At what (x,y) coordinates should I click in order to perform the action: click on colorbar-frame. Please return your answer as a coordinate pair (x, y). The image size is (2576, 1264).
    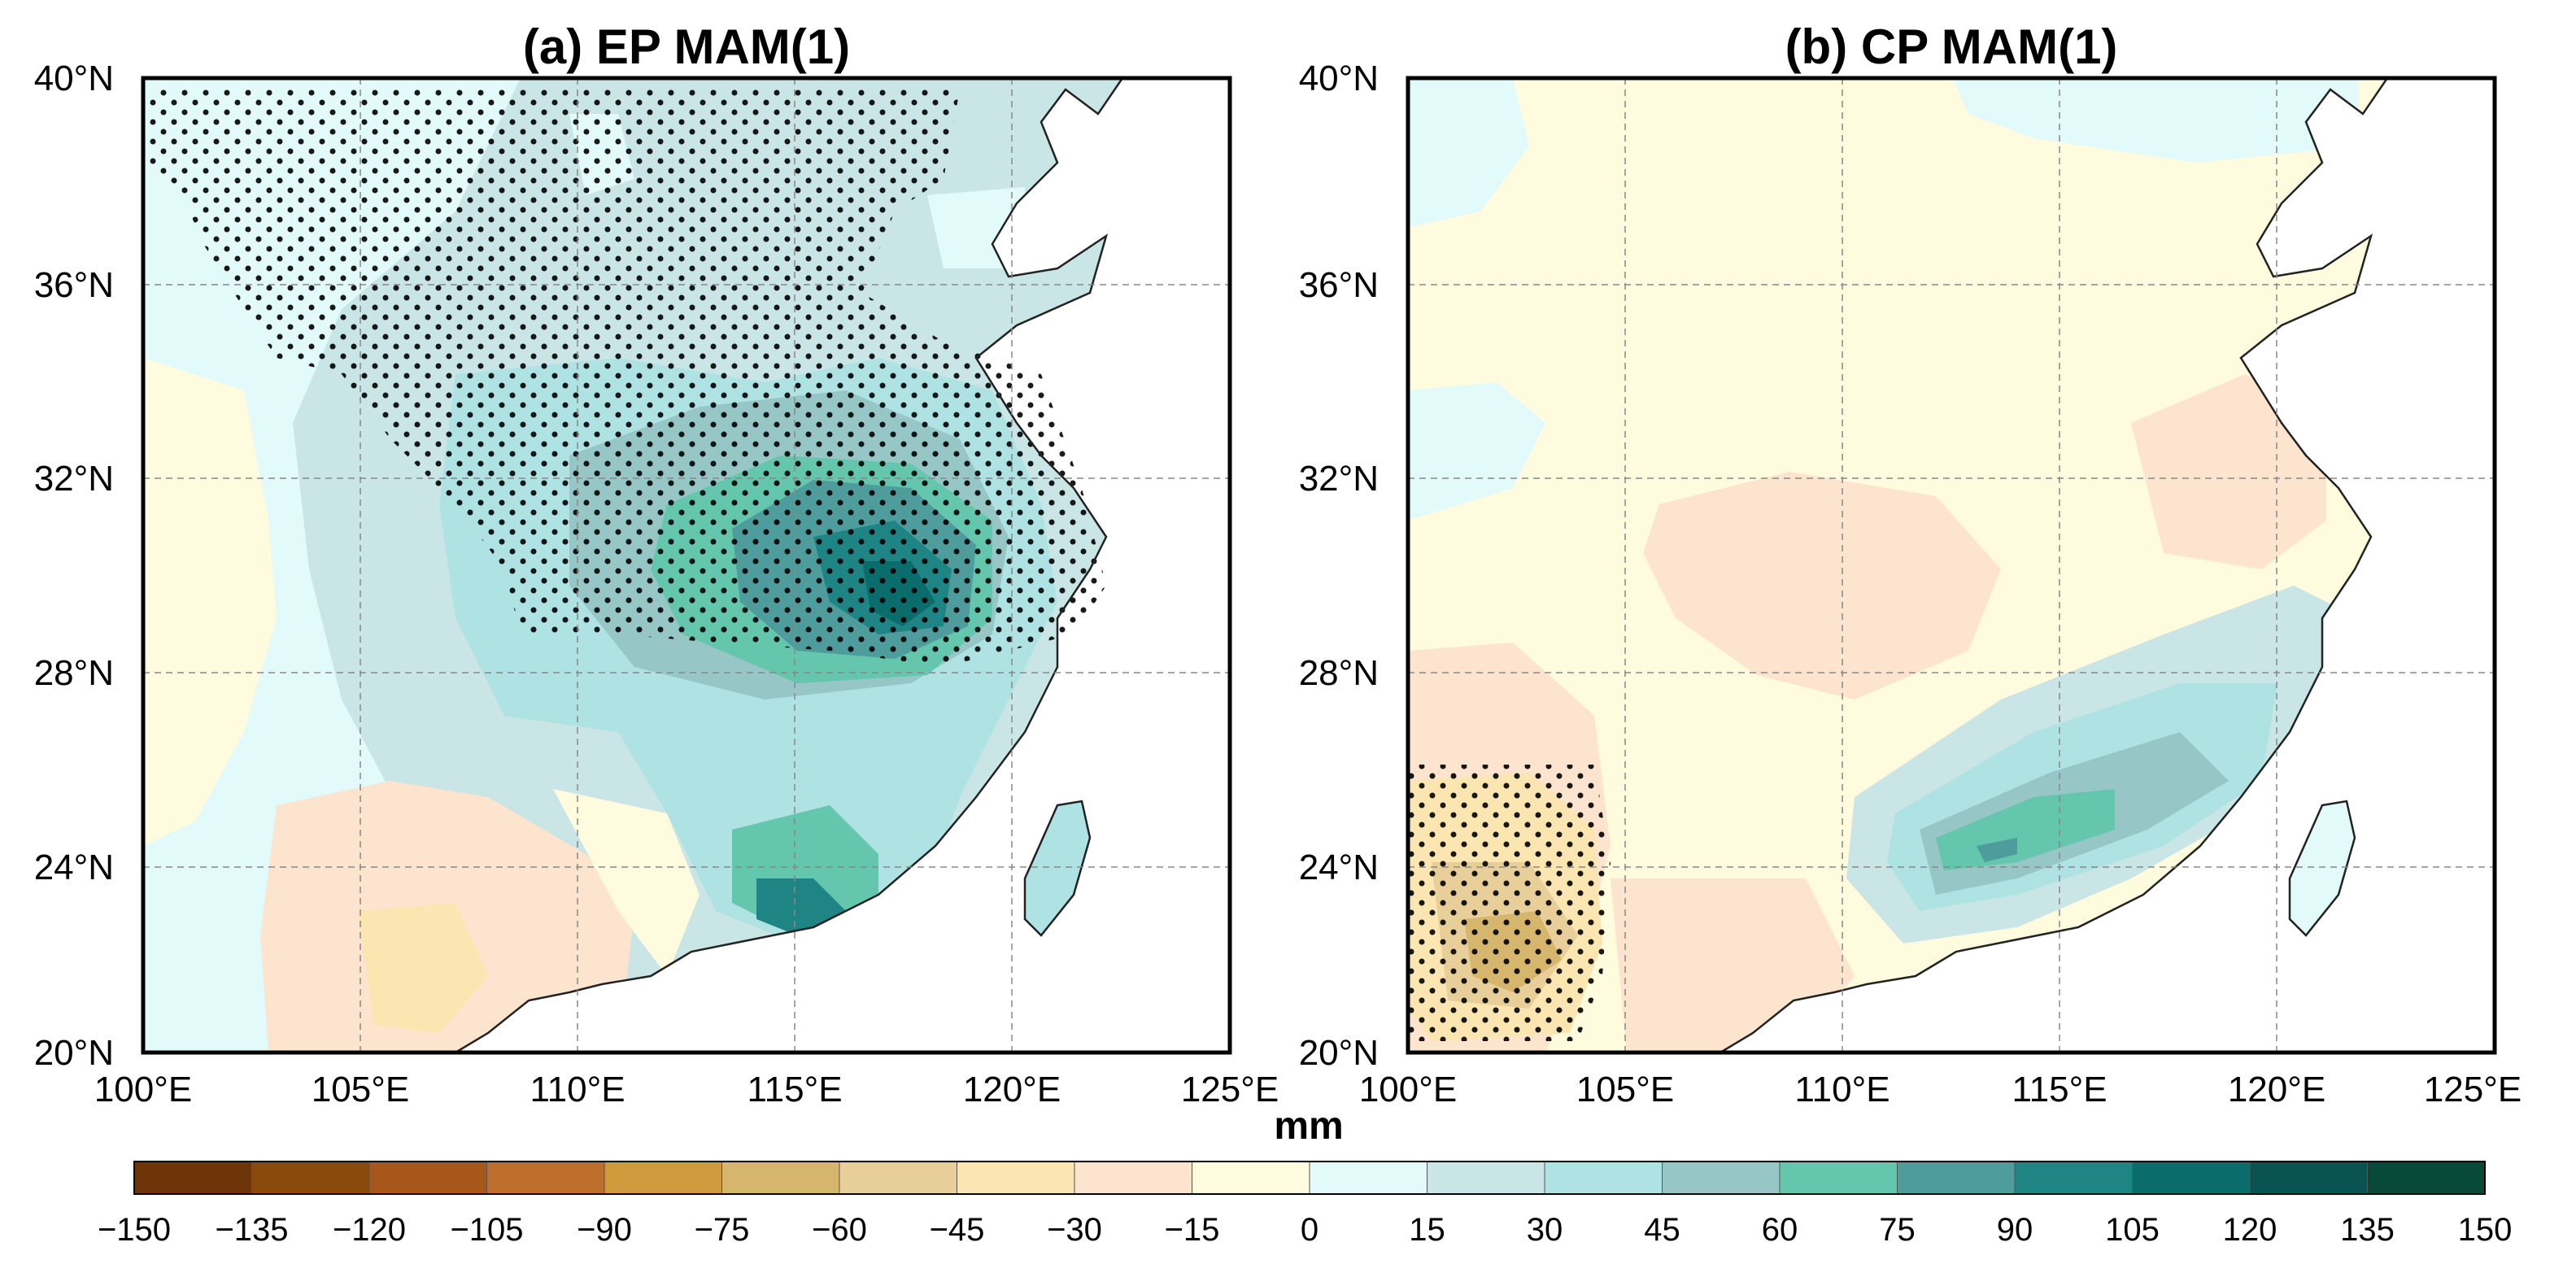
    Looking at the image, I should click on (1309, 1178).